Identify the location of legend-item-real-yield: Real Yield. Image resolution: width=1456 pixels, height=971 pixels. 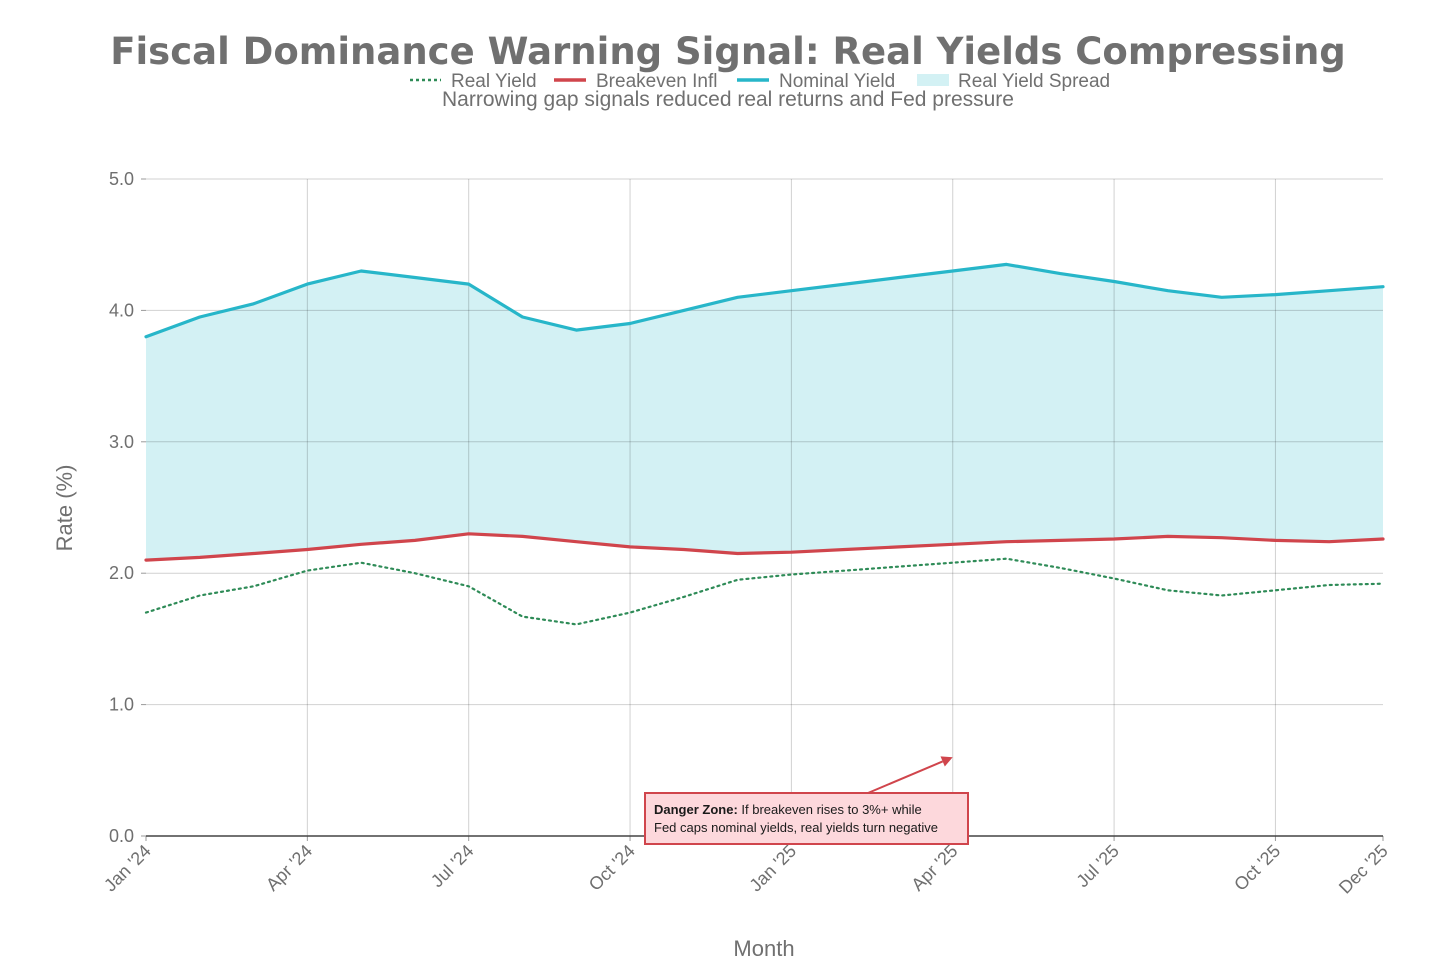
(473, 81).